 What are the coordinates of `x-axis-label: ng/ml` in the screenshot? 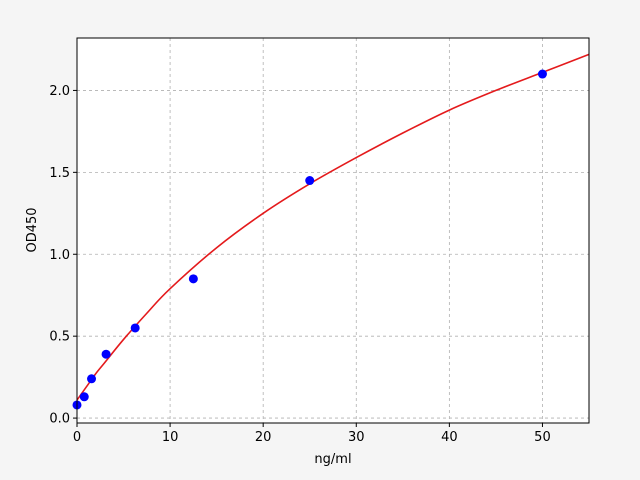 It's located at (332, 459).